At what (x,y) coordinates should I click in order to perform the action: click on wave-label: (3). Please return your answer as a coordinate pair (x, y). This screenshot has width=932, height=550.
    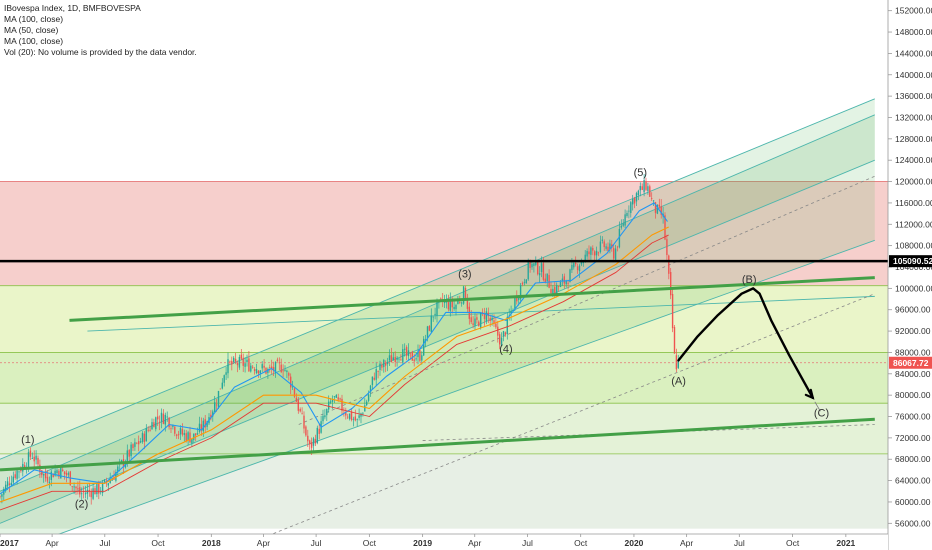
    Looking at the image, I should click on (464, 275).